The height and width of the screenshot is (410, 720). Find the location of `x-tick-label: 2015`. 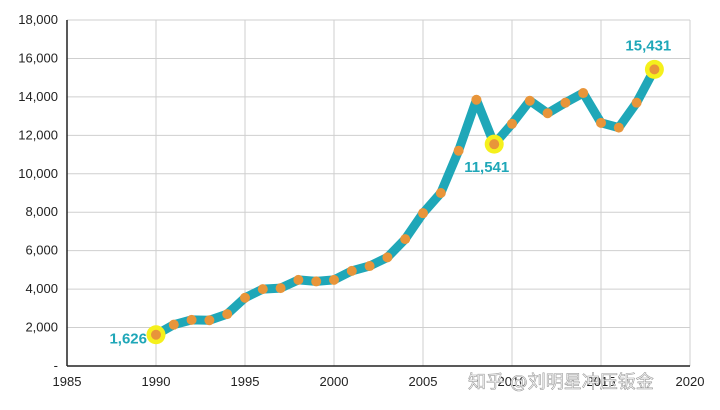

x-tick-label: 2015 is located at coordinates (601, 381).